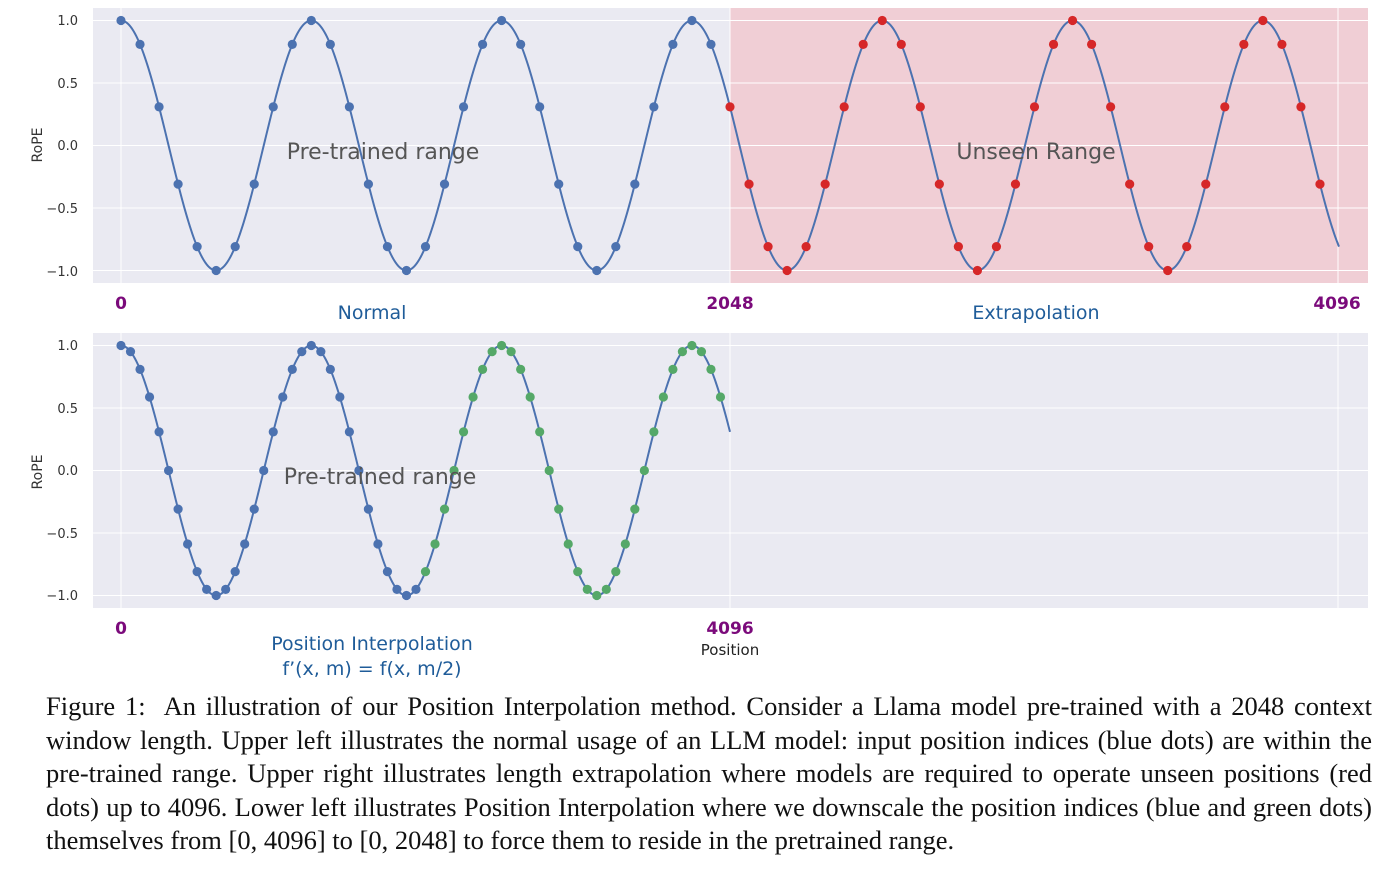  Describe the element at coordinates (67, 471) in the screenshot. I see `bottom-ytick: 0.0` at that location.